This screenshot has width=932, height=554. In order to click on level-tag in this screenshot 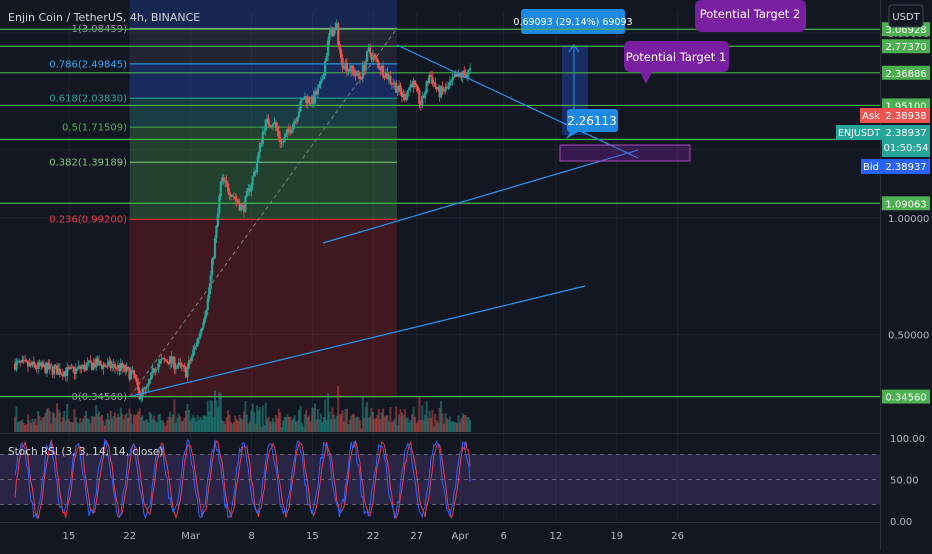, I will do `click(906, 72)`.